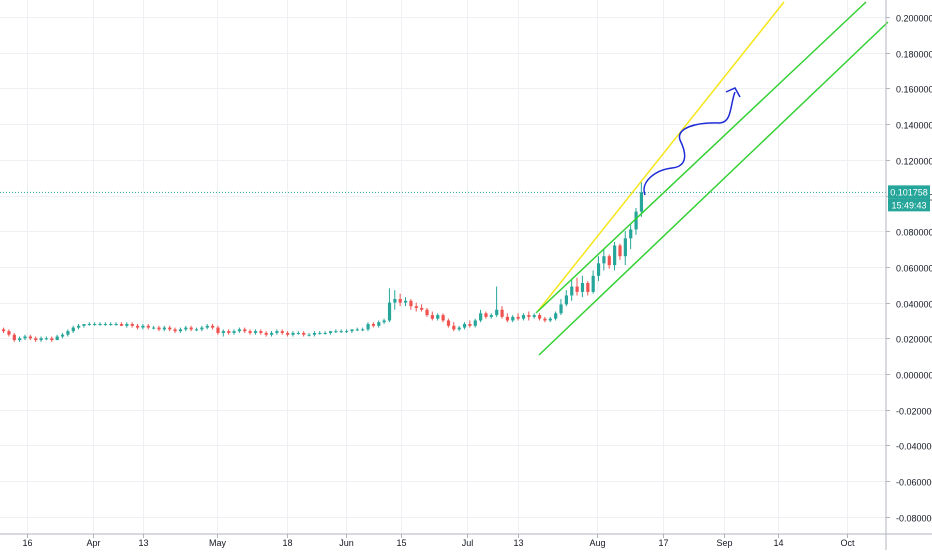 This screenshot has width=932, height=555. I want to click on trendline-yellow, so click(661, 156).